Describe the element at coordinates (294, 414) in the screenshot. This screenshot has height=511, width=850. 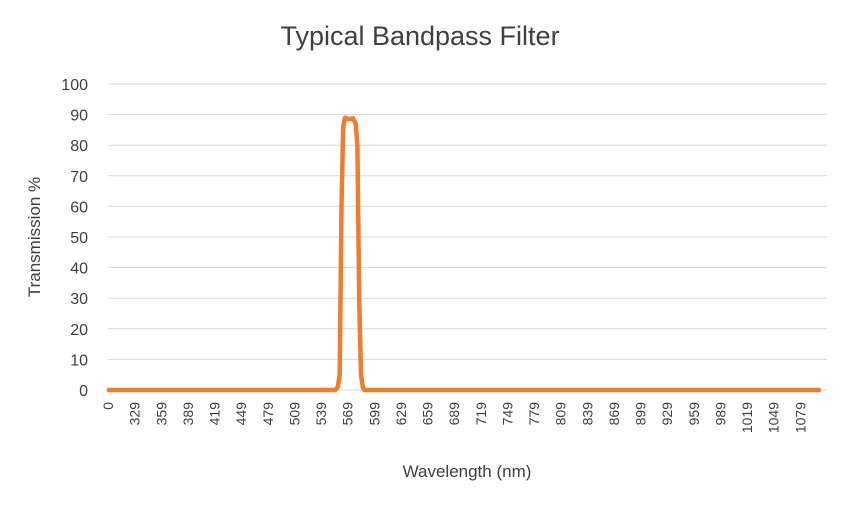
I see `x-tick-label: 509` at that location.